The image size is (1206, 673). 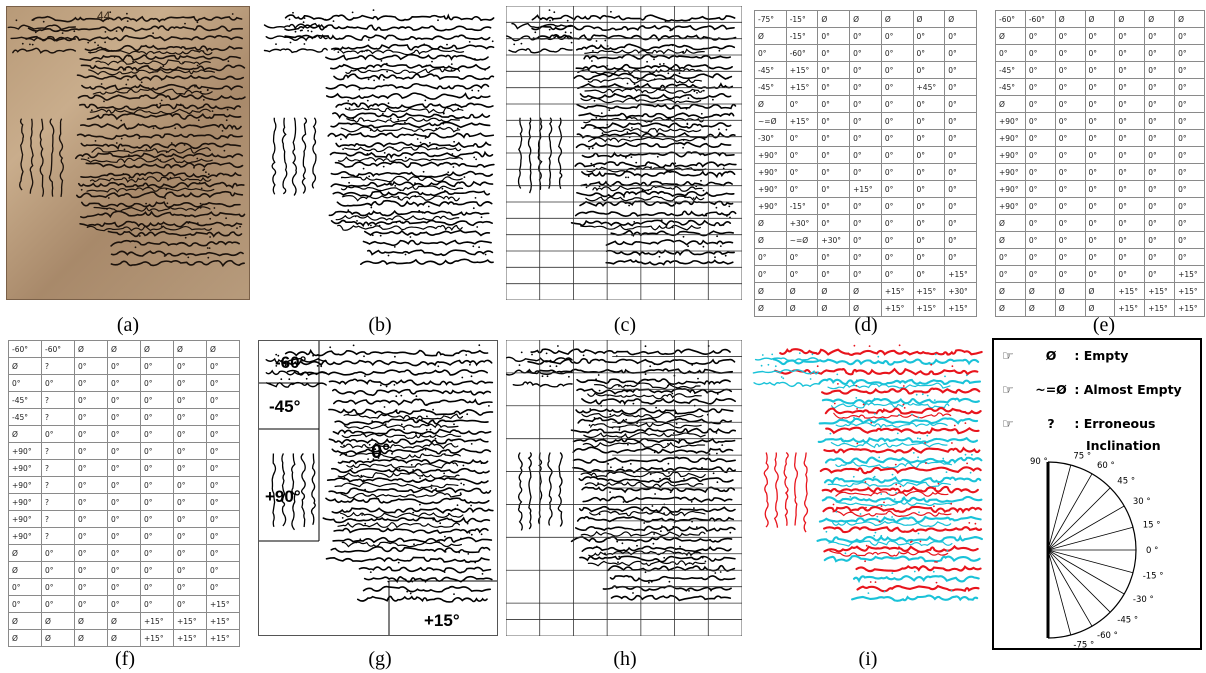 What do you see at coordinates (770, 87) in the screenshot?
I see `table-cell: -45°` at bounding box center [770, 87].